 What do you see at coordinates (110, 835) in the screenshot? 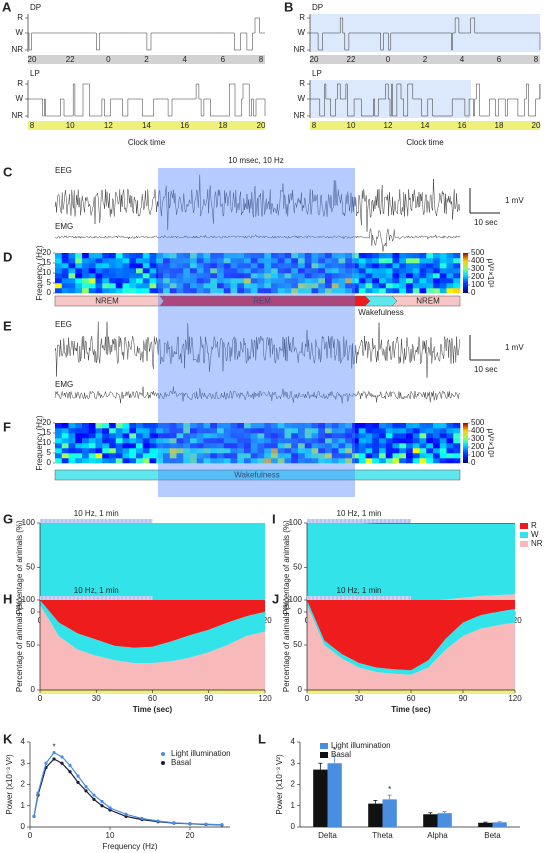
I see `x-tick-label: 10` at bounding box center [110, 835].